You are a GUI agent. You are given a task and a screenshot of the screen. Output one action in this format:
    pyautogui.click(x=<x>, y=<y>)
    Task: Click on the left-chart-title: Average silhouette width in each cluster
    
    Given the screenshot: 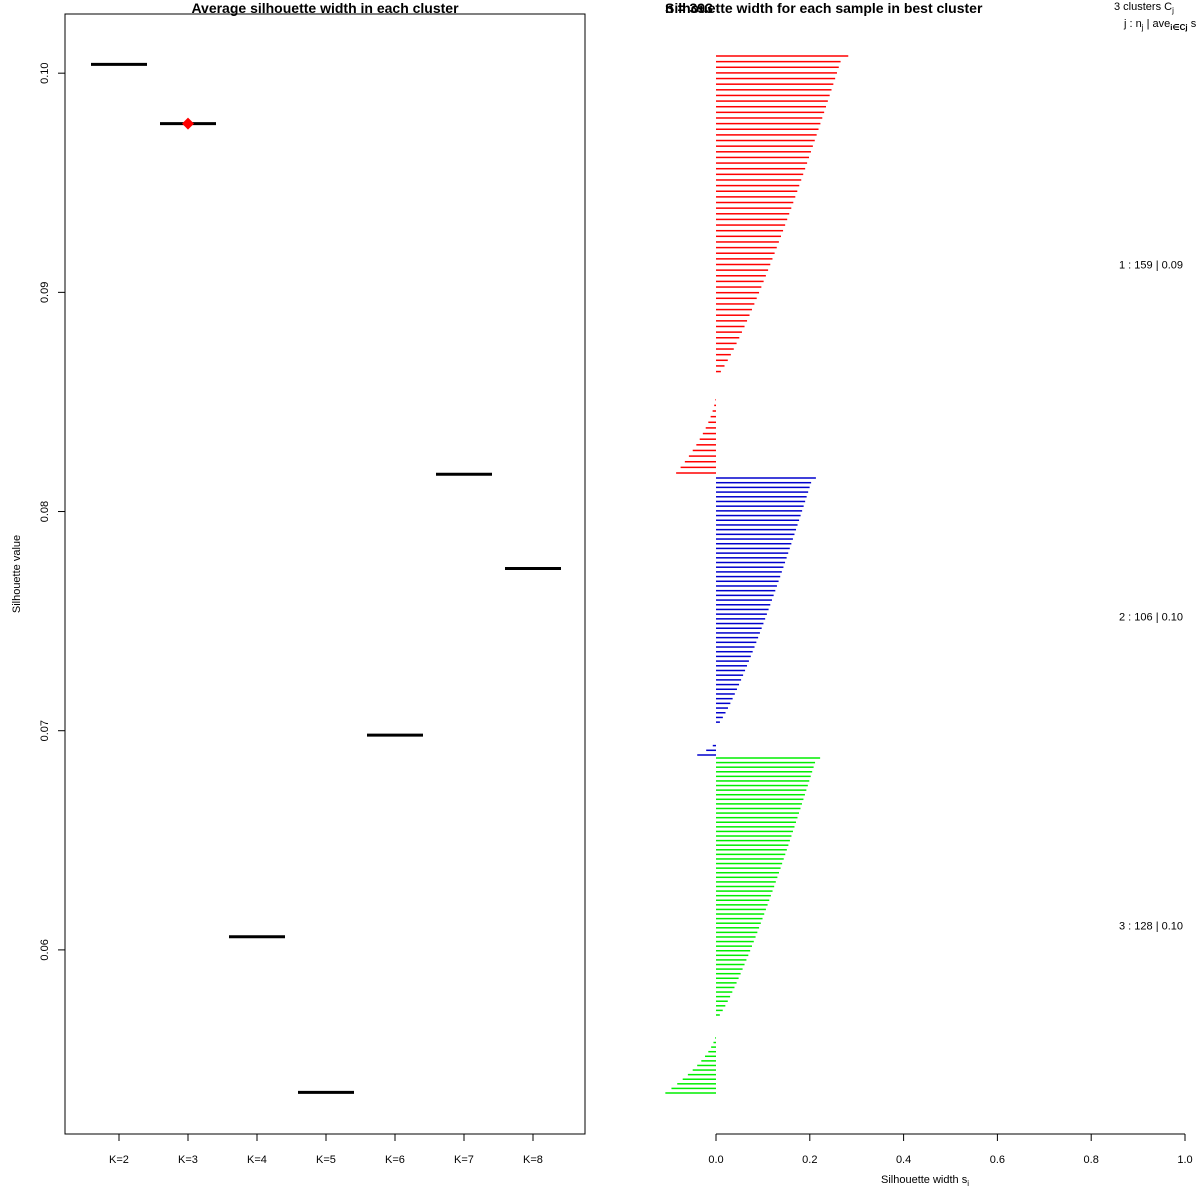 What is the action you would take?
    pyautogui.click(x=325, y=8)
    